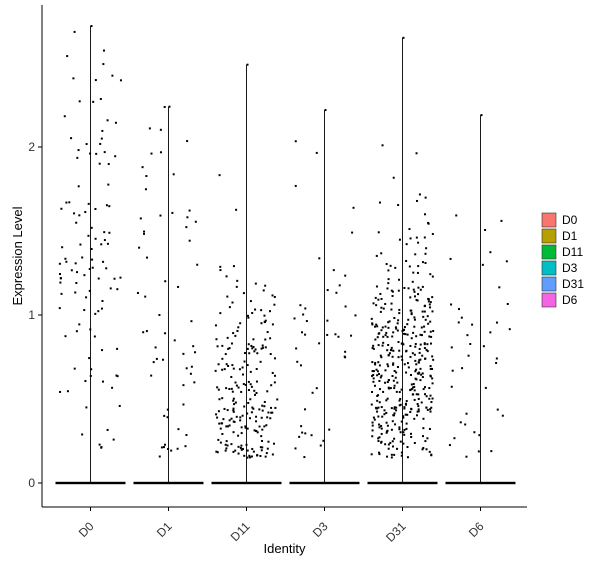 Image resolution: width=600 pixels, height=568 pixels. What do you see at coordinates (572, 252) in the screenshot?
I see `legend-label-d11: D11` at bounding box center [572, 252].